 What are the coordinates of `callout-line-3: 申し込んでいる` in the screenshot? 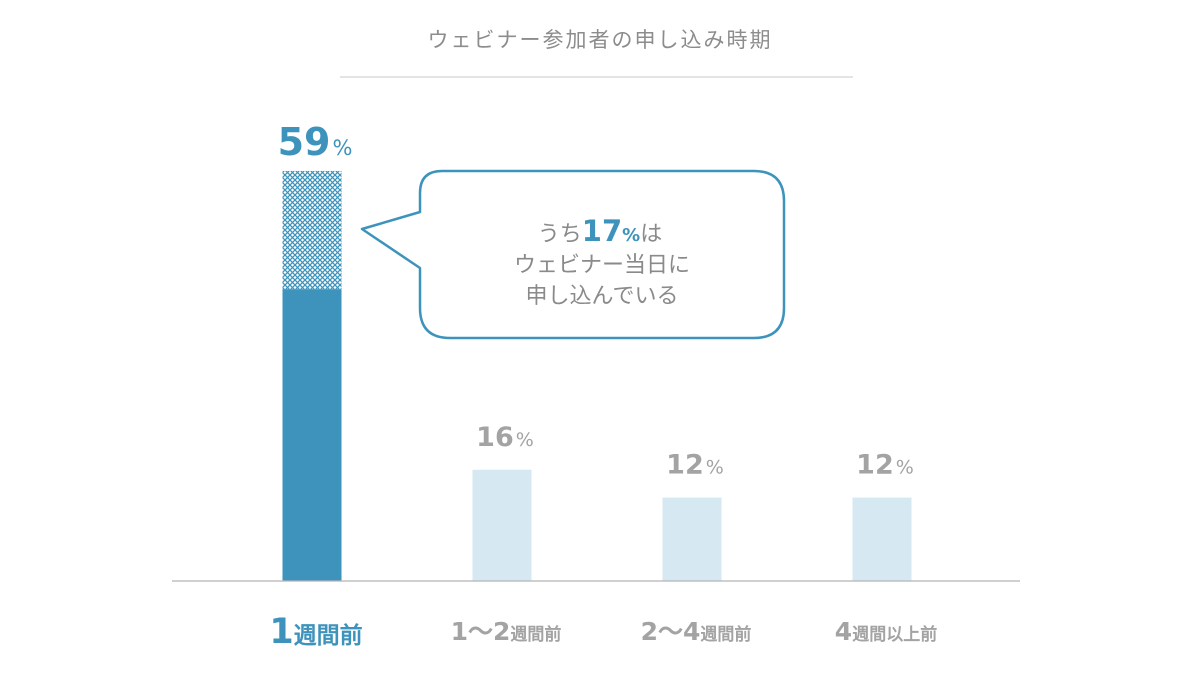 It's located at (602, 296).